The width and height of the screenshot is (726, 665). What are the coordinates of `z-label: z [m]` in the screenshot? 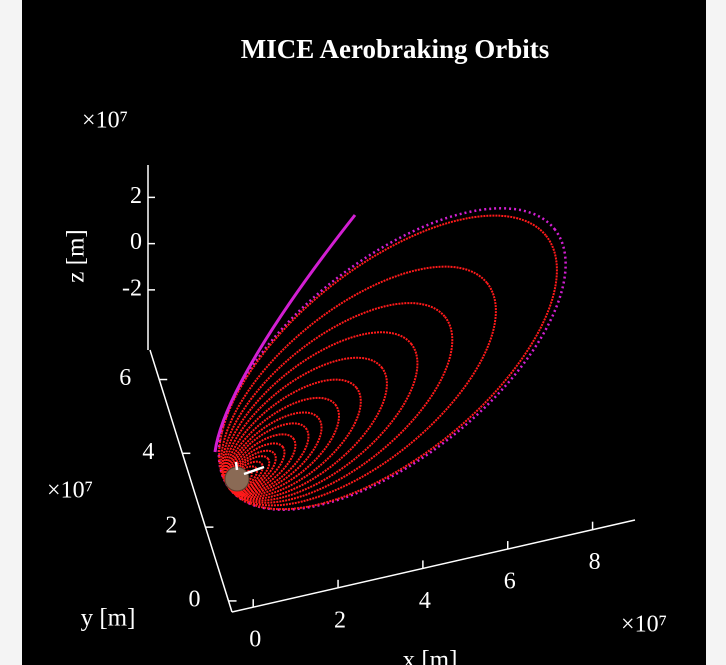 It's located at (76, 255).